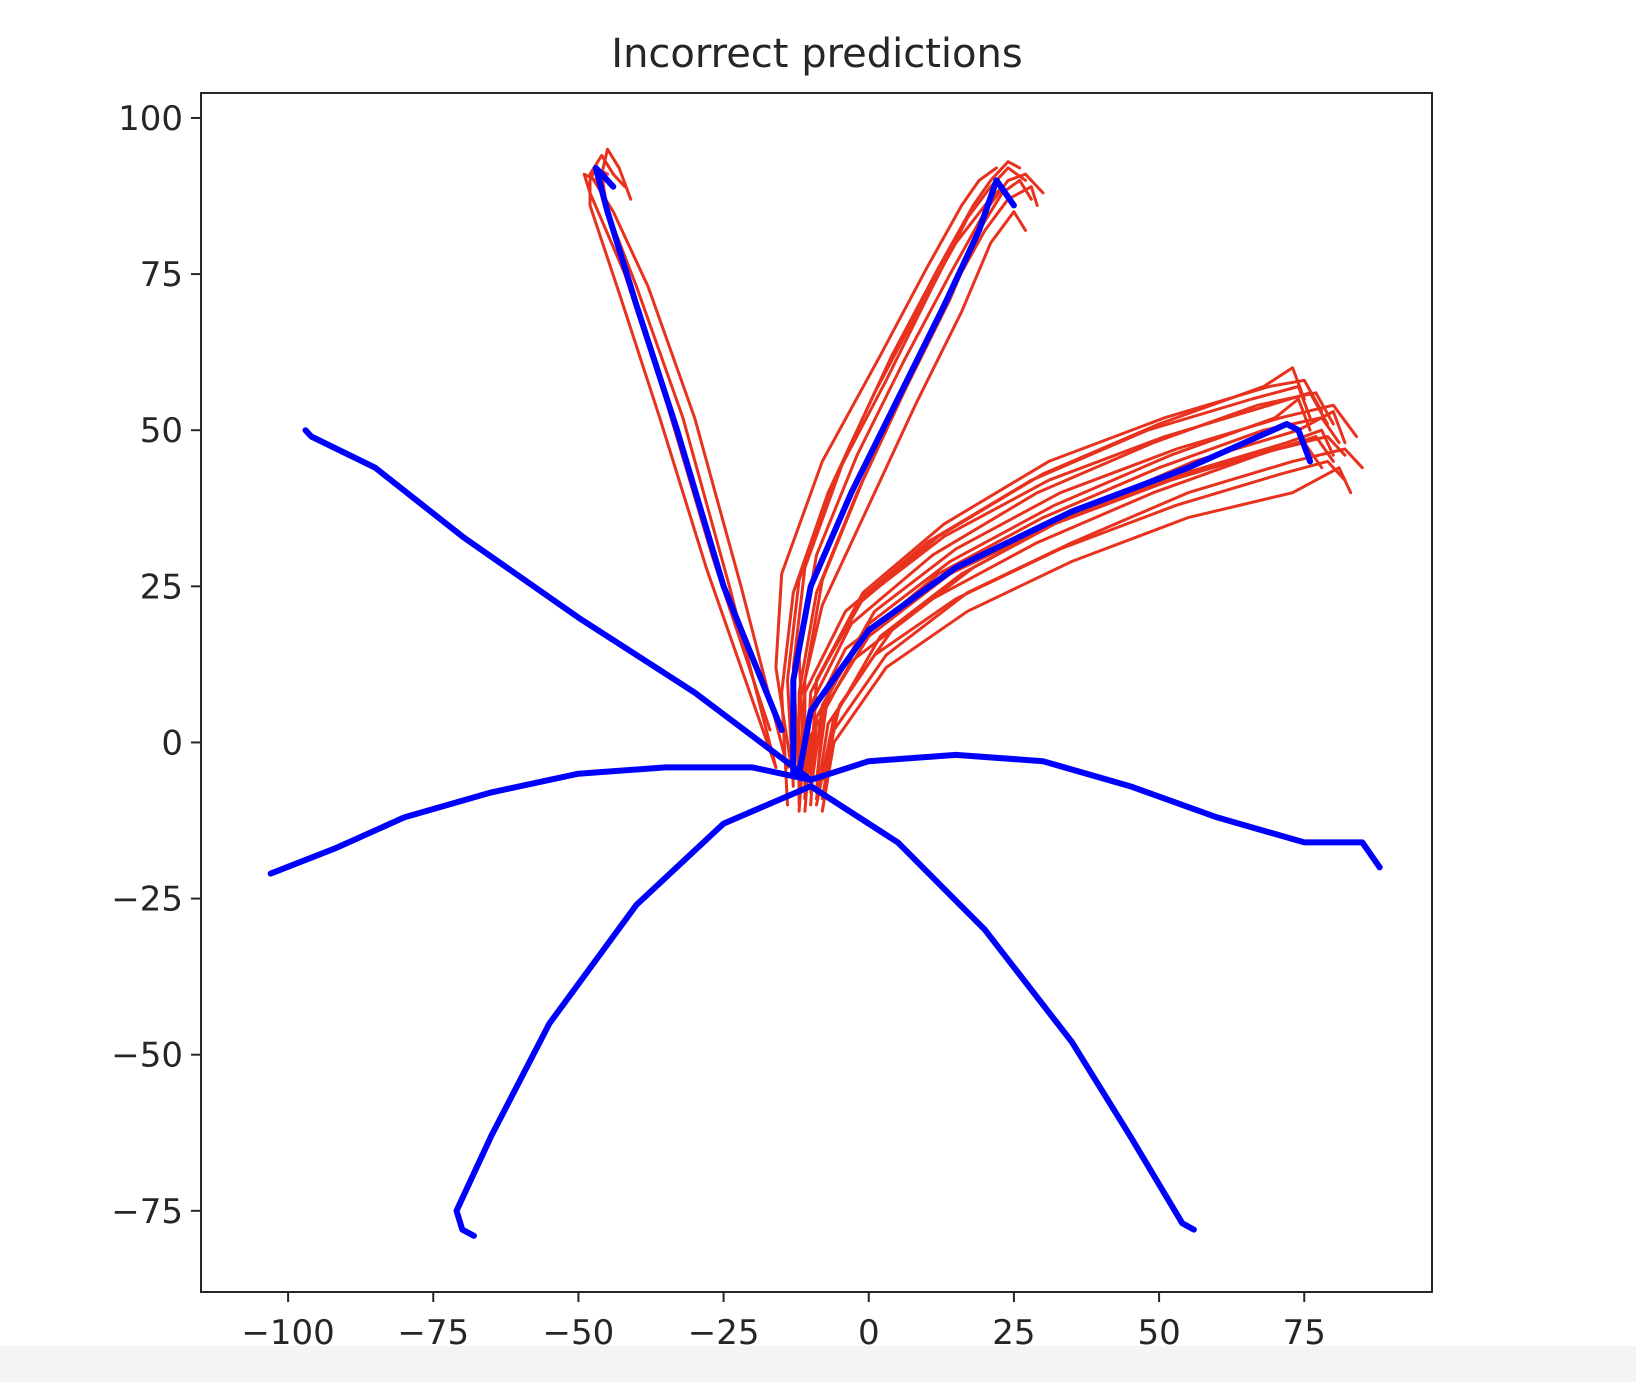 This screenshot has width=1636, height=1382. Describe the element at coordinates (147, 1056) in the screenshot. I see `y-tick-label: −50` at that location.